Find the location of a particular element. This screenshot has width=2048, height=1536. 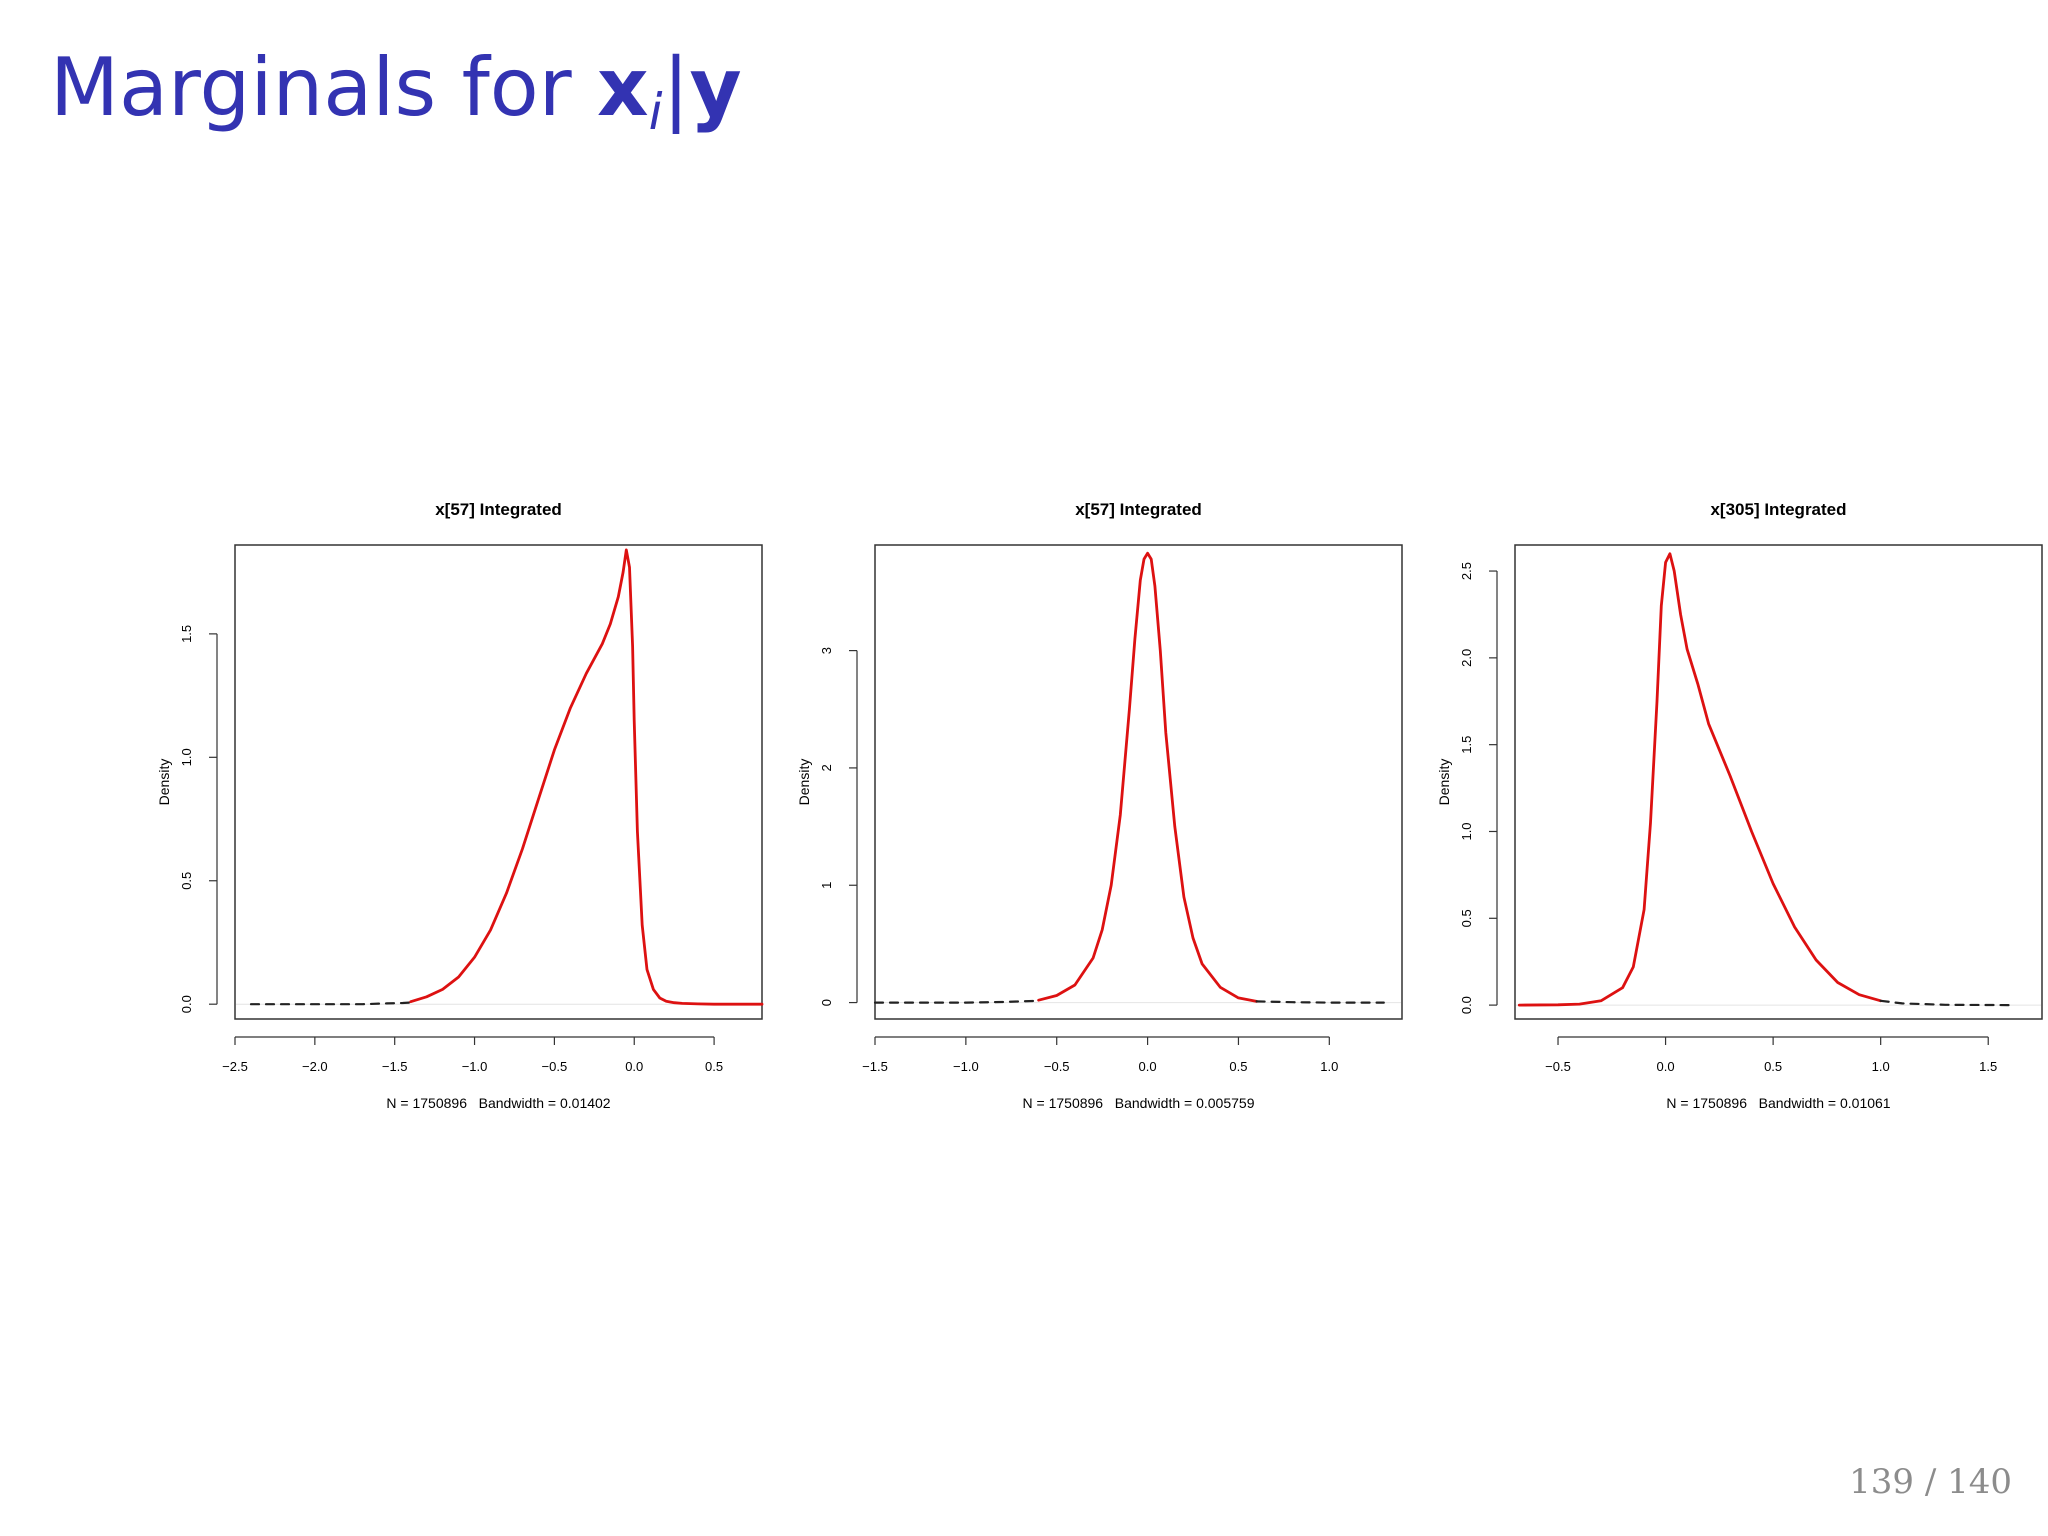

plot-2-series-1-dashed is located at coordinates (956, 1001).